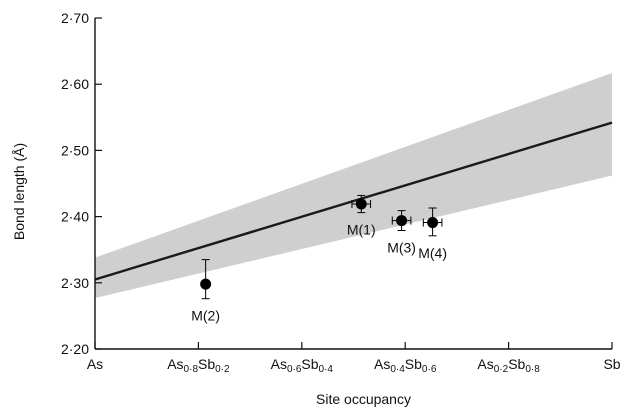  I want to click on data-point-m2: M(2), so click(205, 291).